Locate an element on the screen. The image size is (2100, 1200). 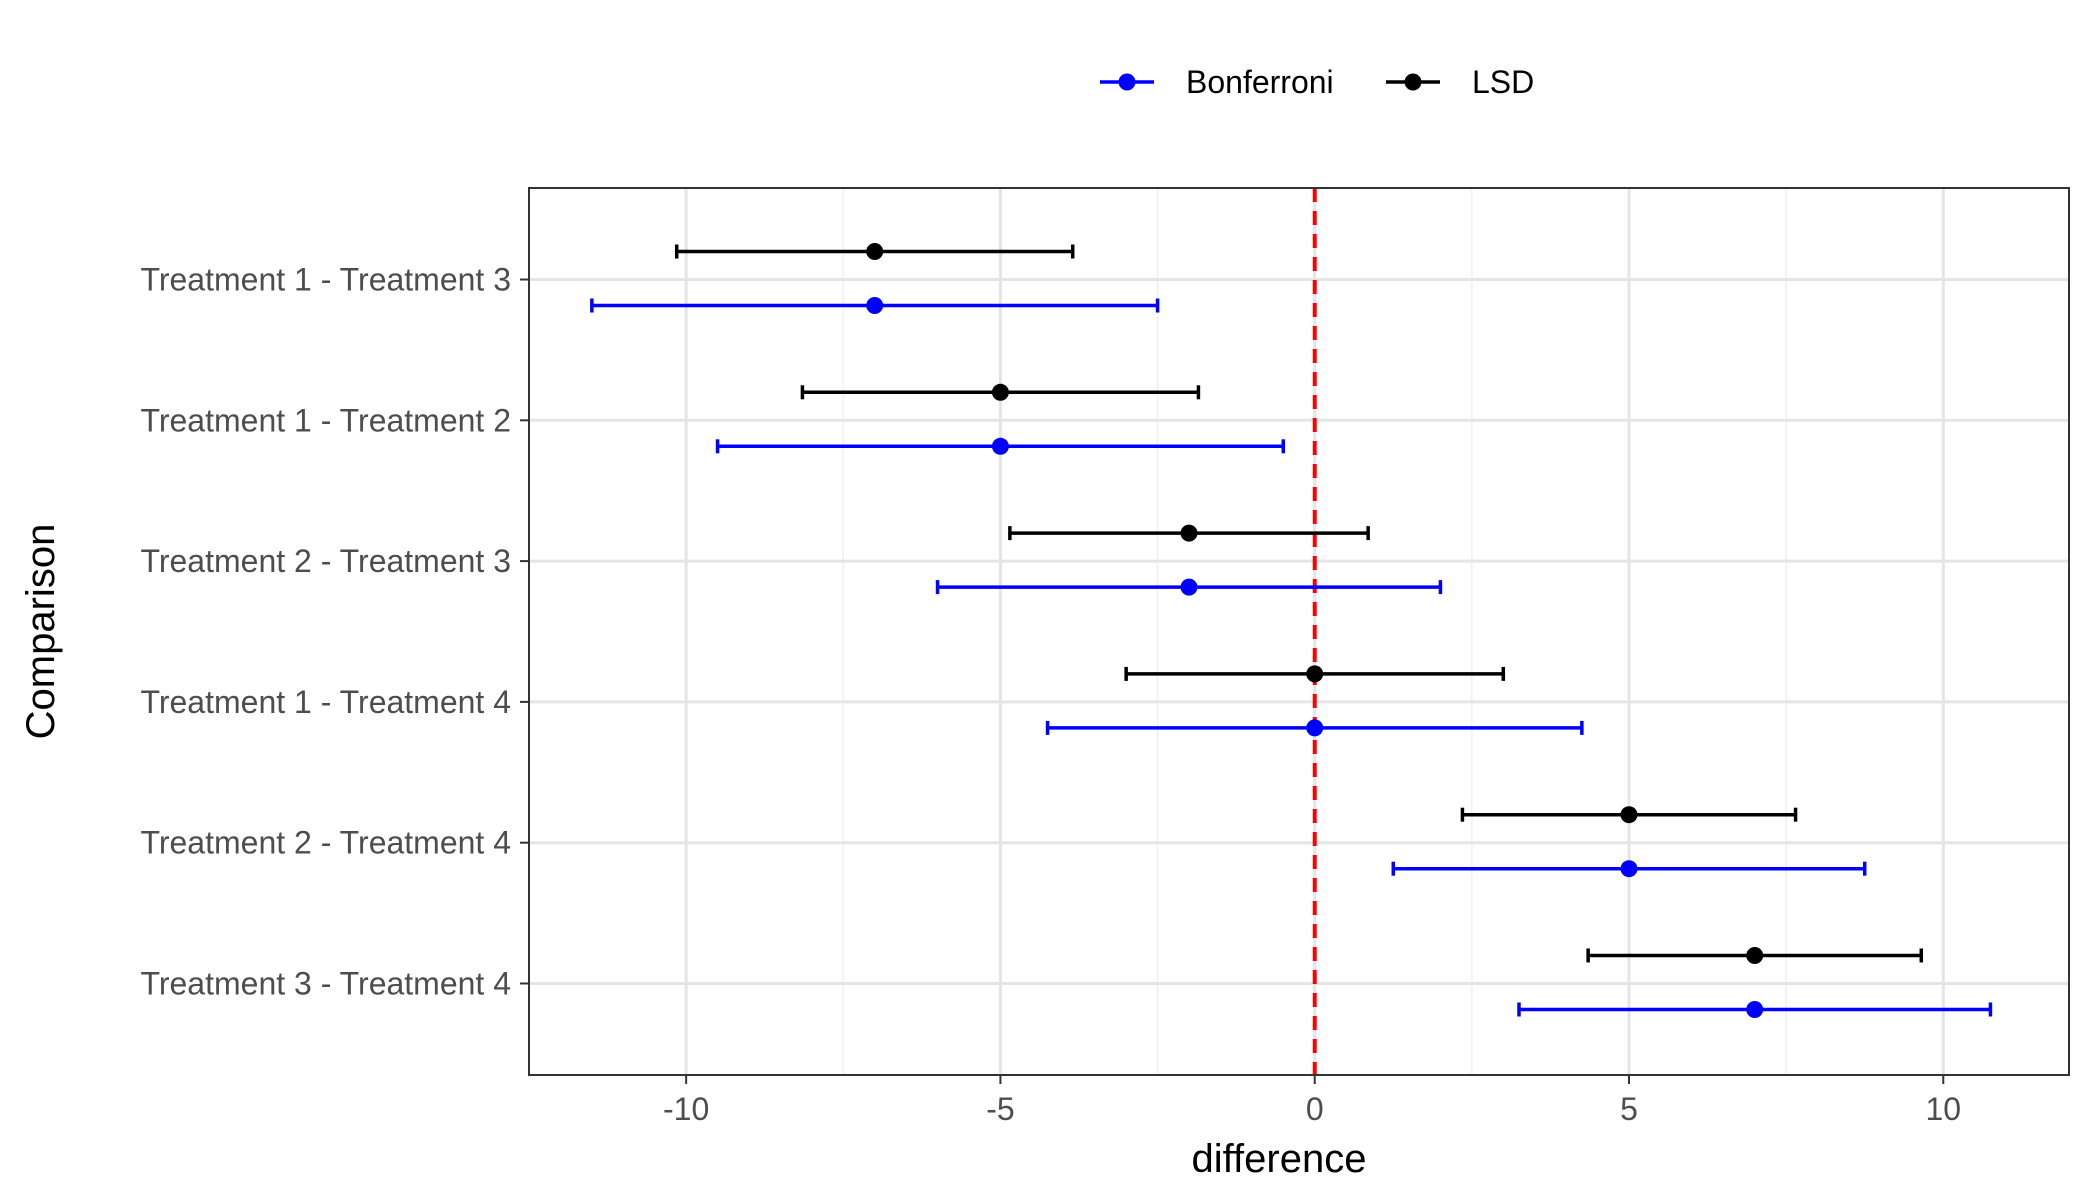
x-tick-label: -10 is located at coordinates (686, 1109).